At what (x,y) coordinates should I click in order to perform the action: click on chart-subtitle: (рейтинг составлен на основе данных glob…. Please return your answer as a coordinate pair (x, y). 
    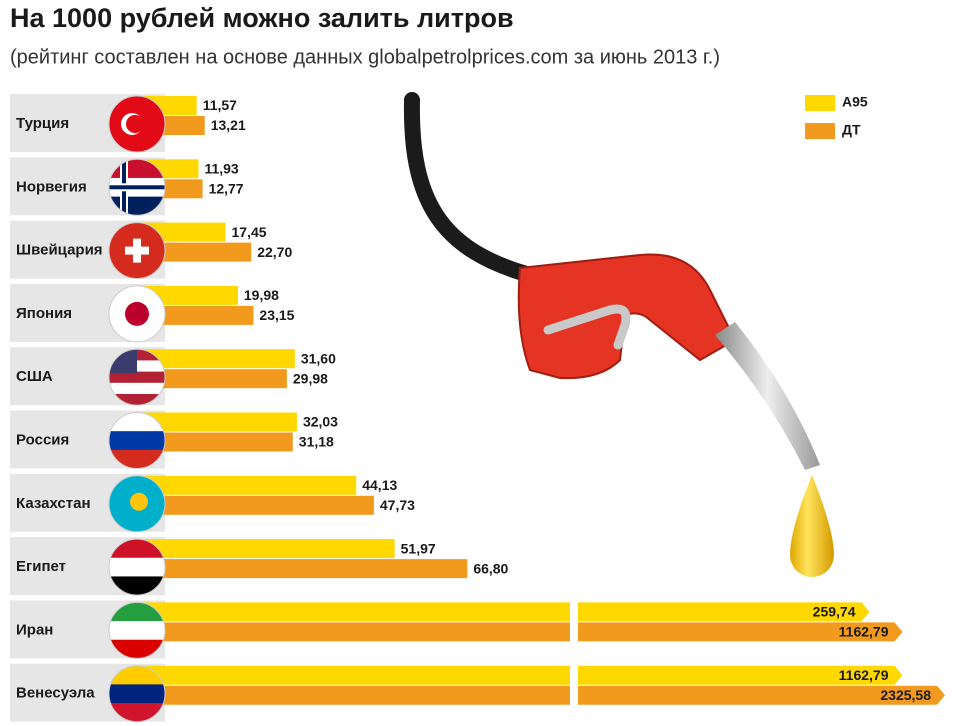
    Looking at the image, I should click on (365, 57).